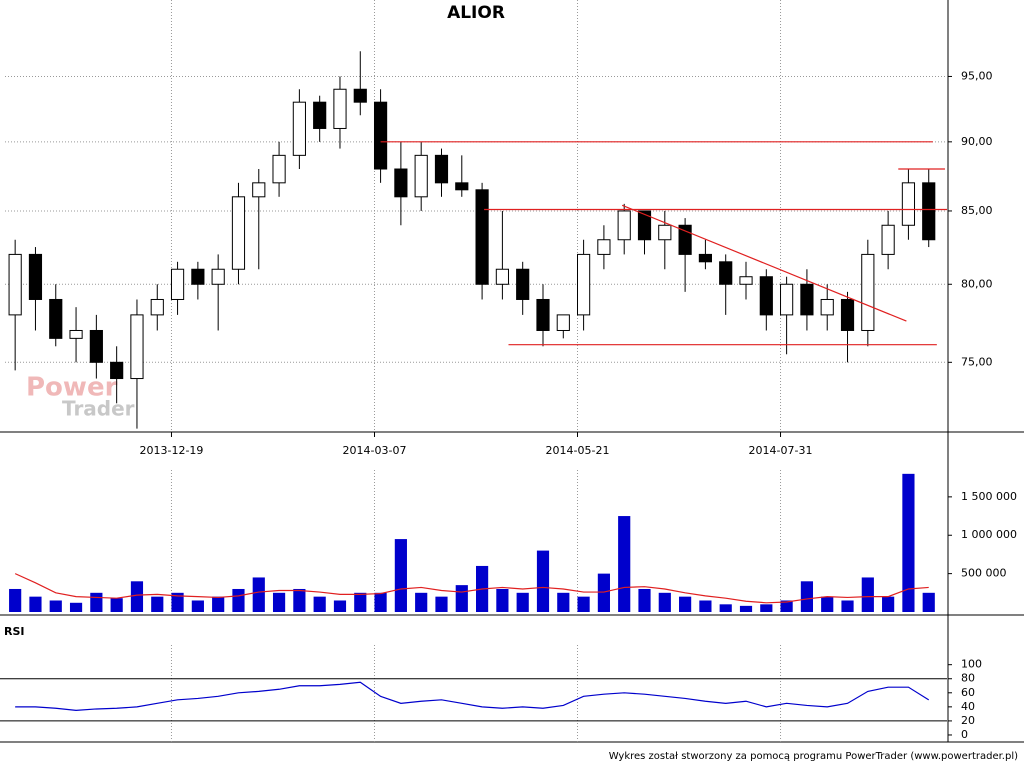 The height and width of the screenshot is (768, 1024). Describe the element at coordinates (971, 664) in the screenshot. I see `y-tick-label: 100` at that location.